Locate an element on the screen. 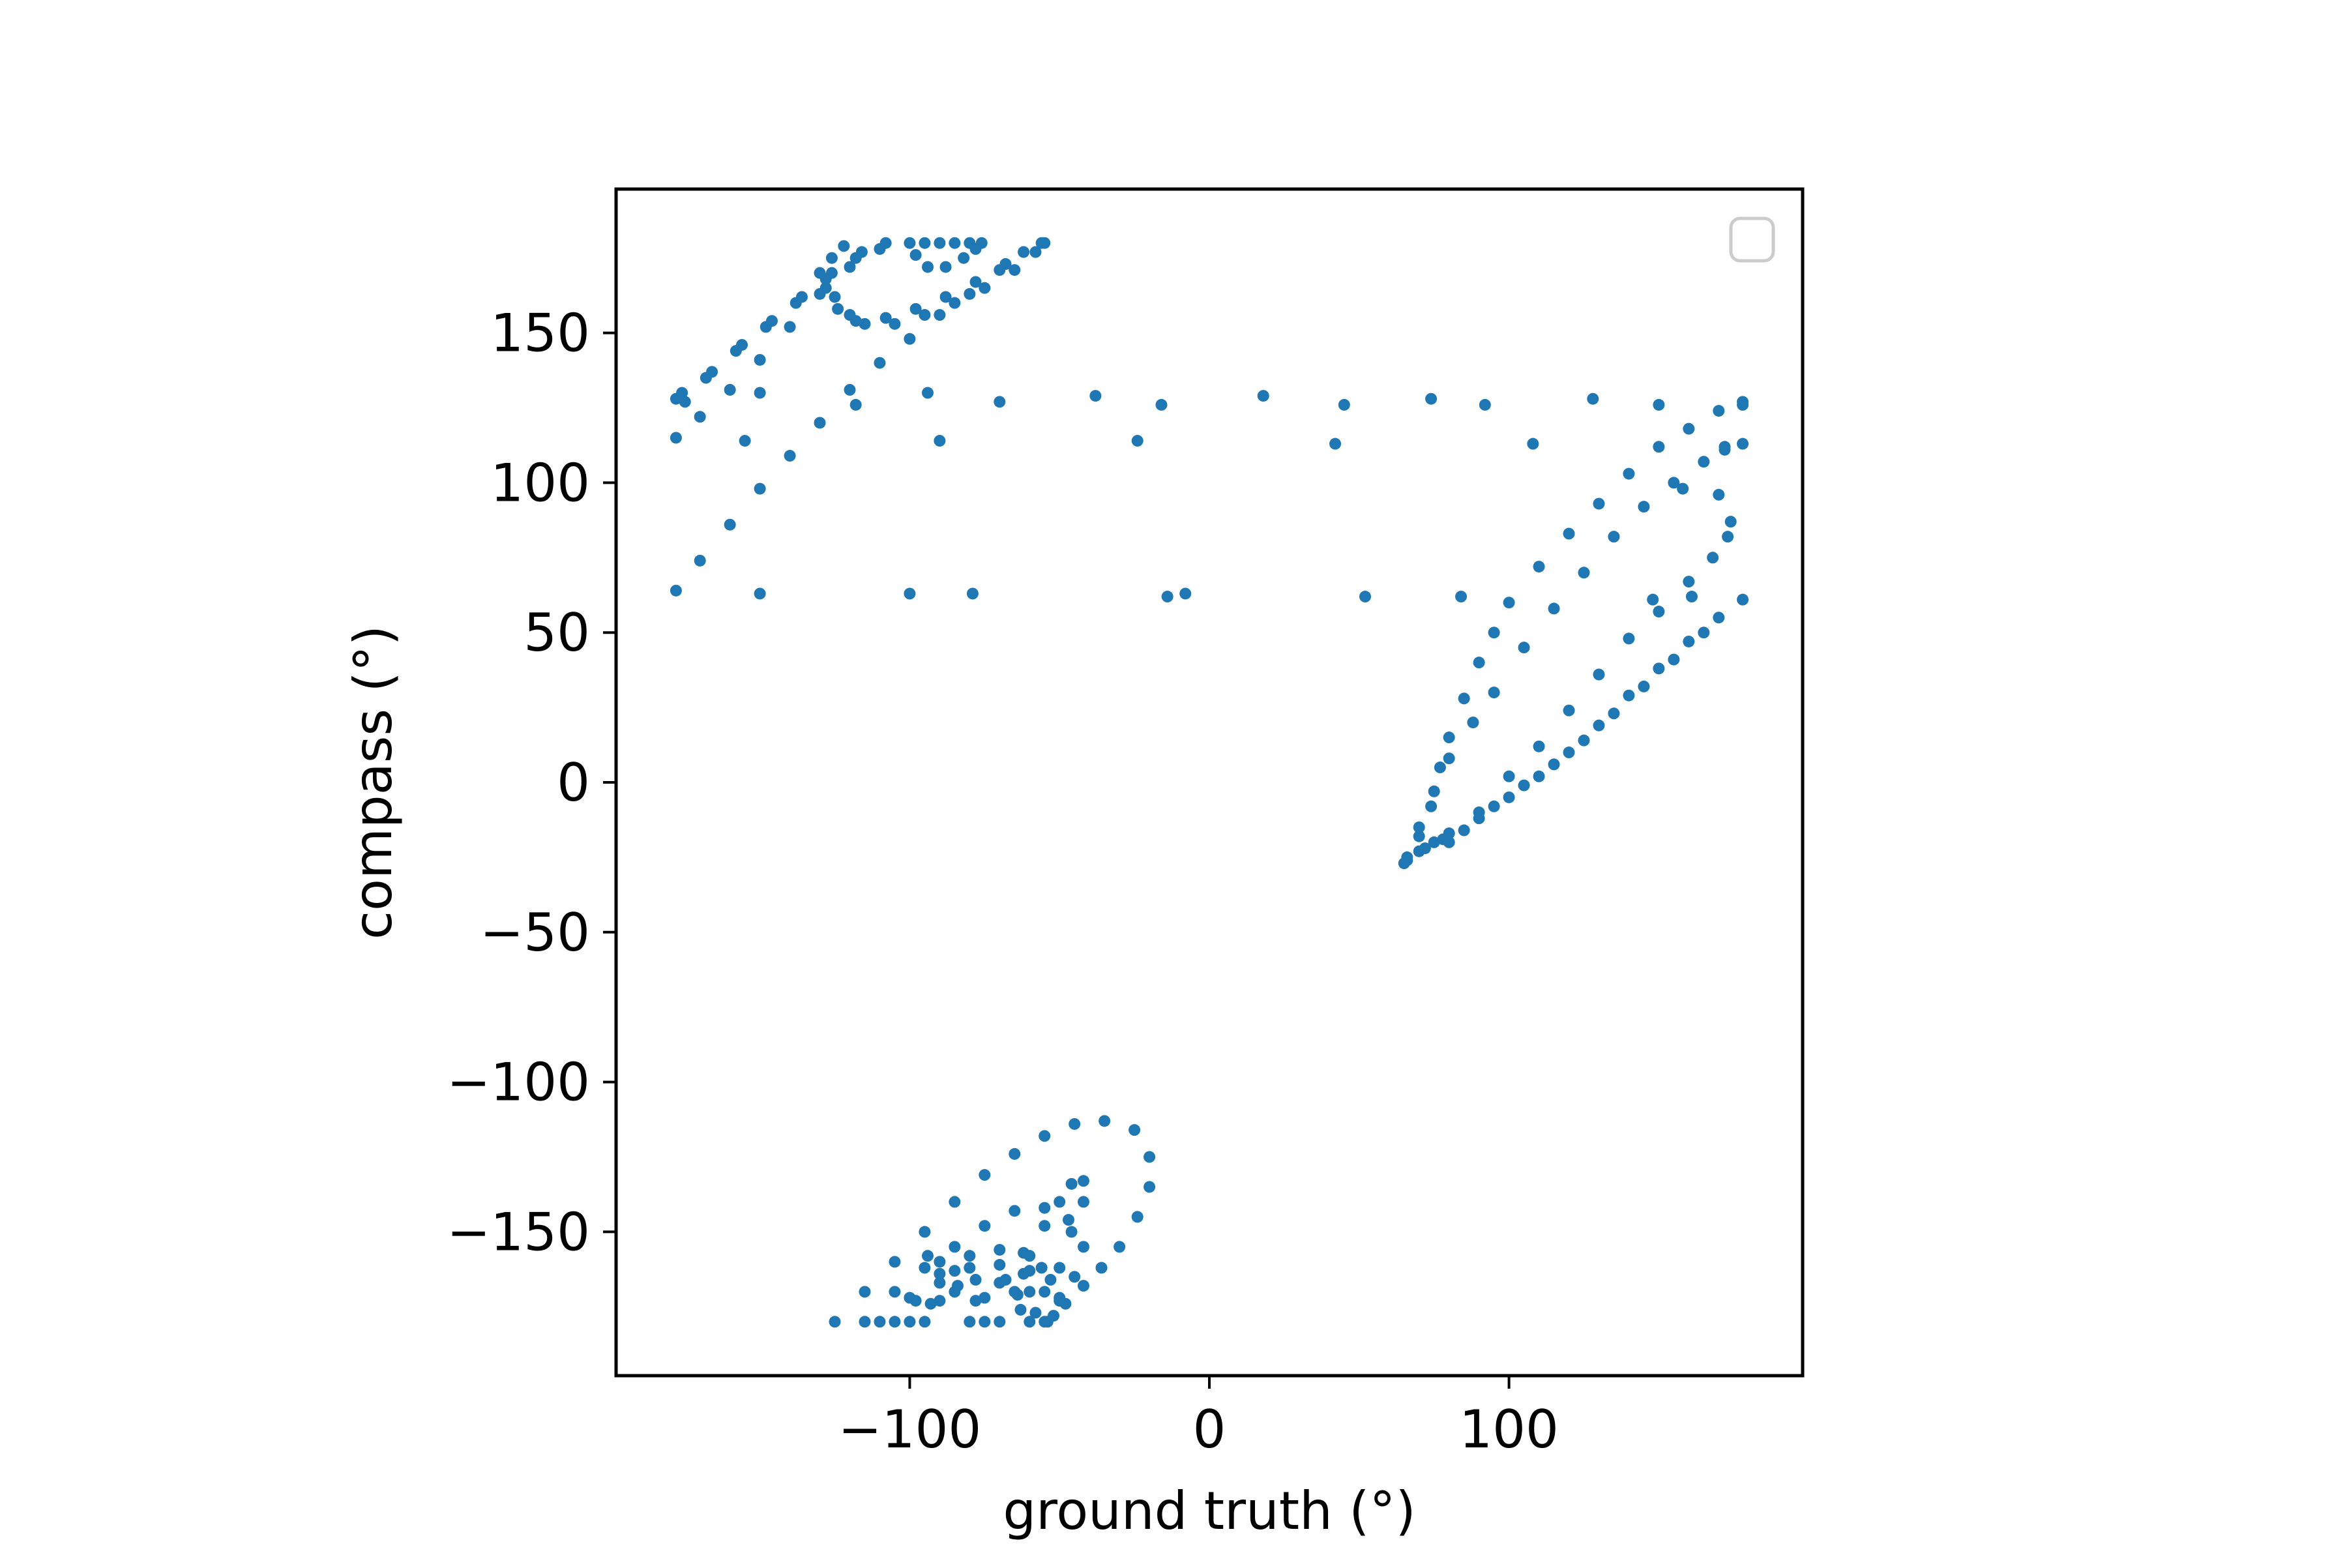  x-tick-label: −100 is located at coordinates (910, 1429).